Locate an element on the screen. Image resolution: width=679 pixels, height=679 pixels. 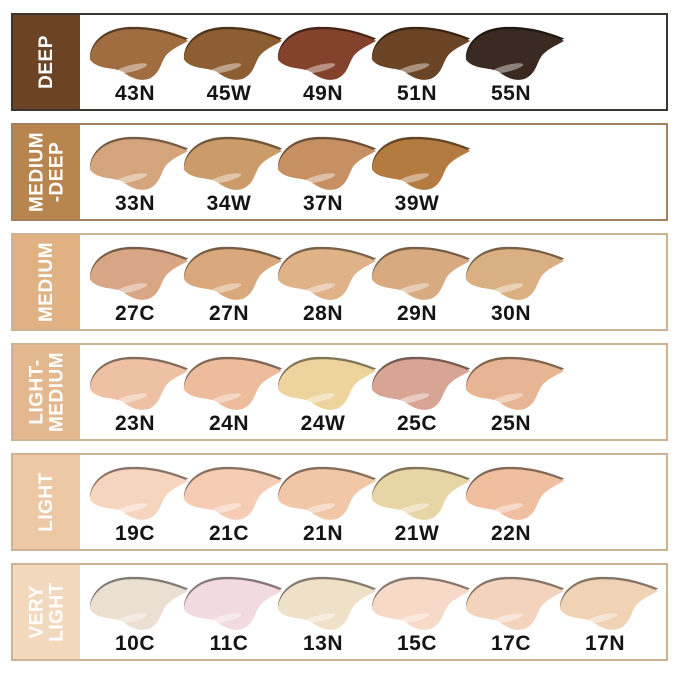
shade-code: 51N is located at coordinates (417, 93).